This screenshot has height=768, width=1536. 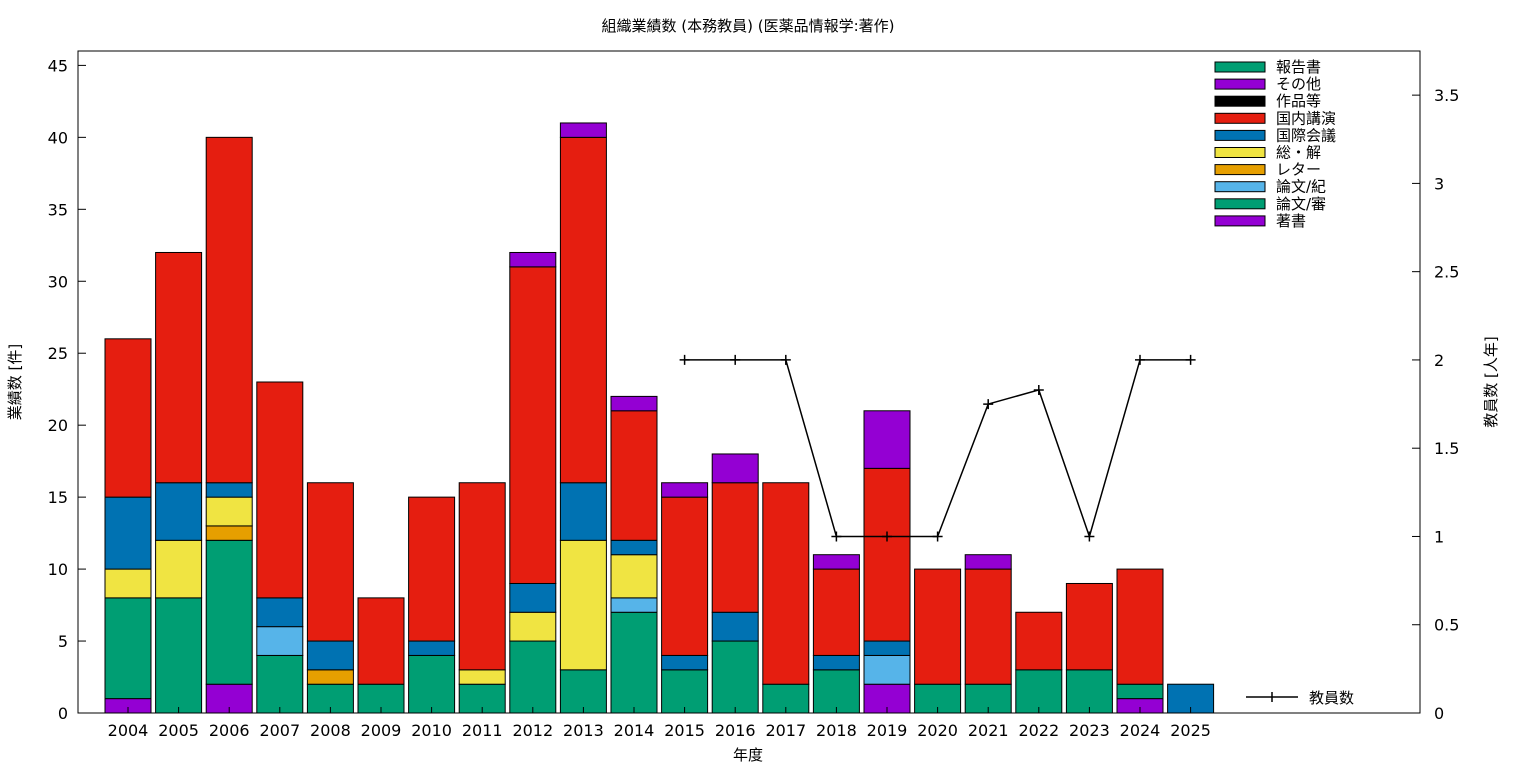 What do you see at coordinates (1435, 404) in the screenshot?
I see `y2-axis: 0 0.5 1 1.5 2 2.5 3 3.5` at bounding box center [1435, 404].